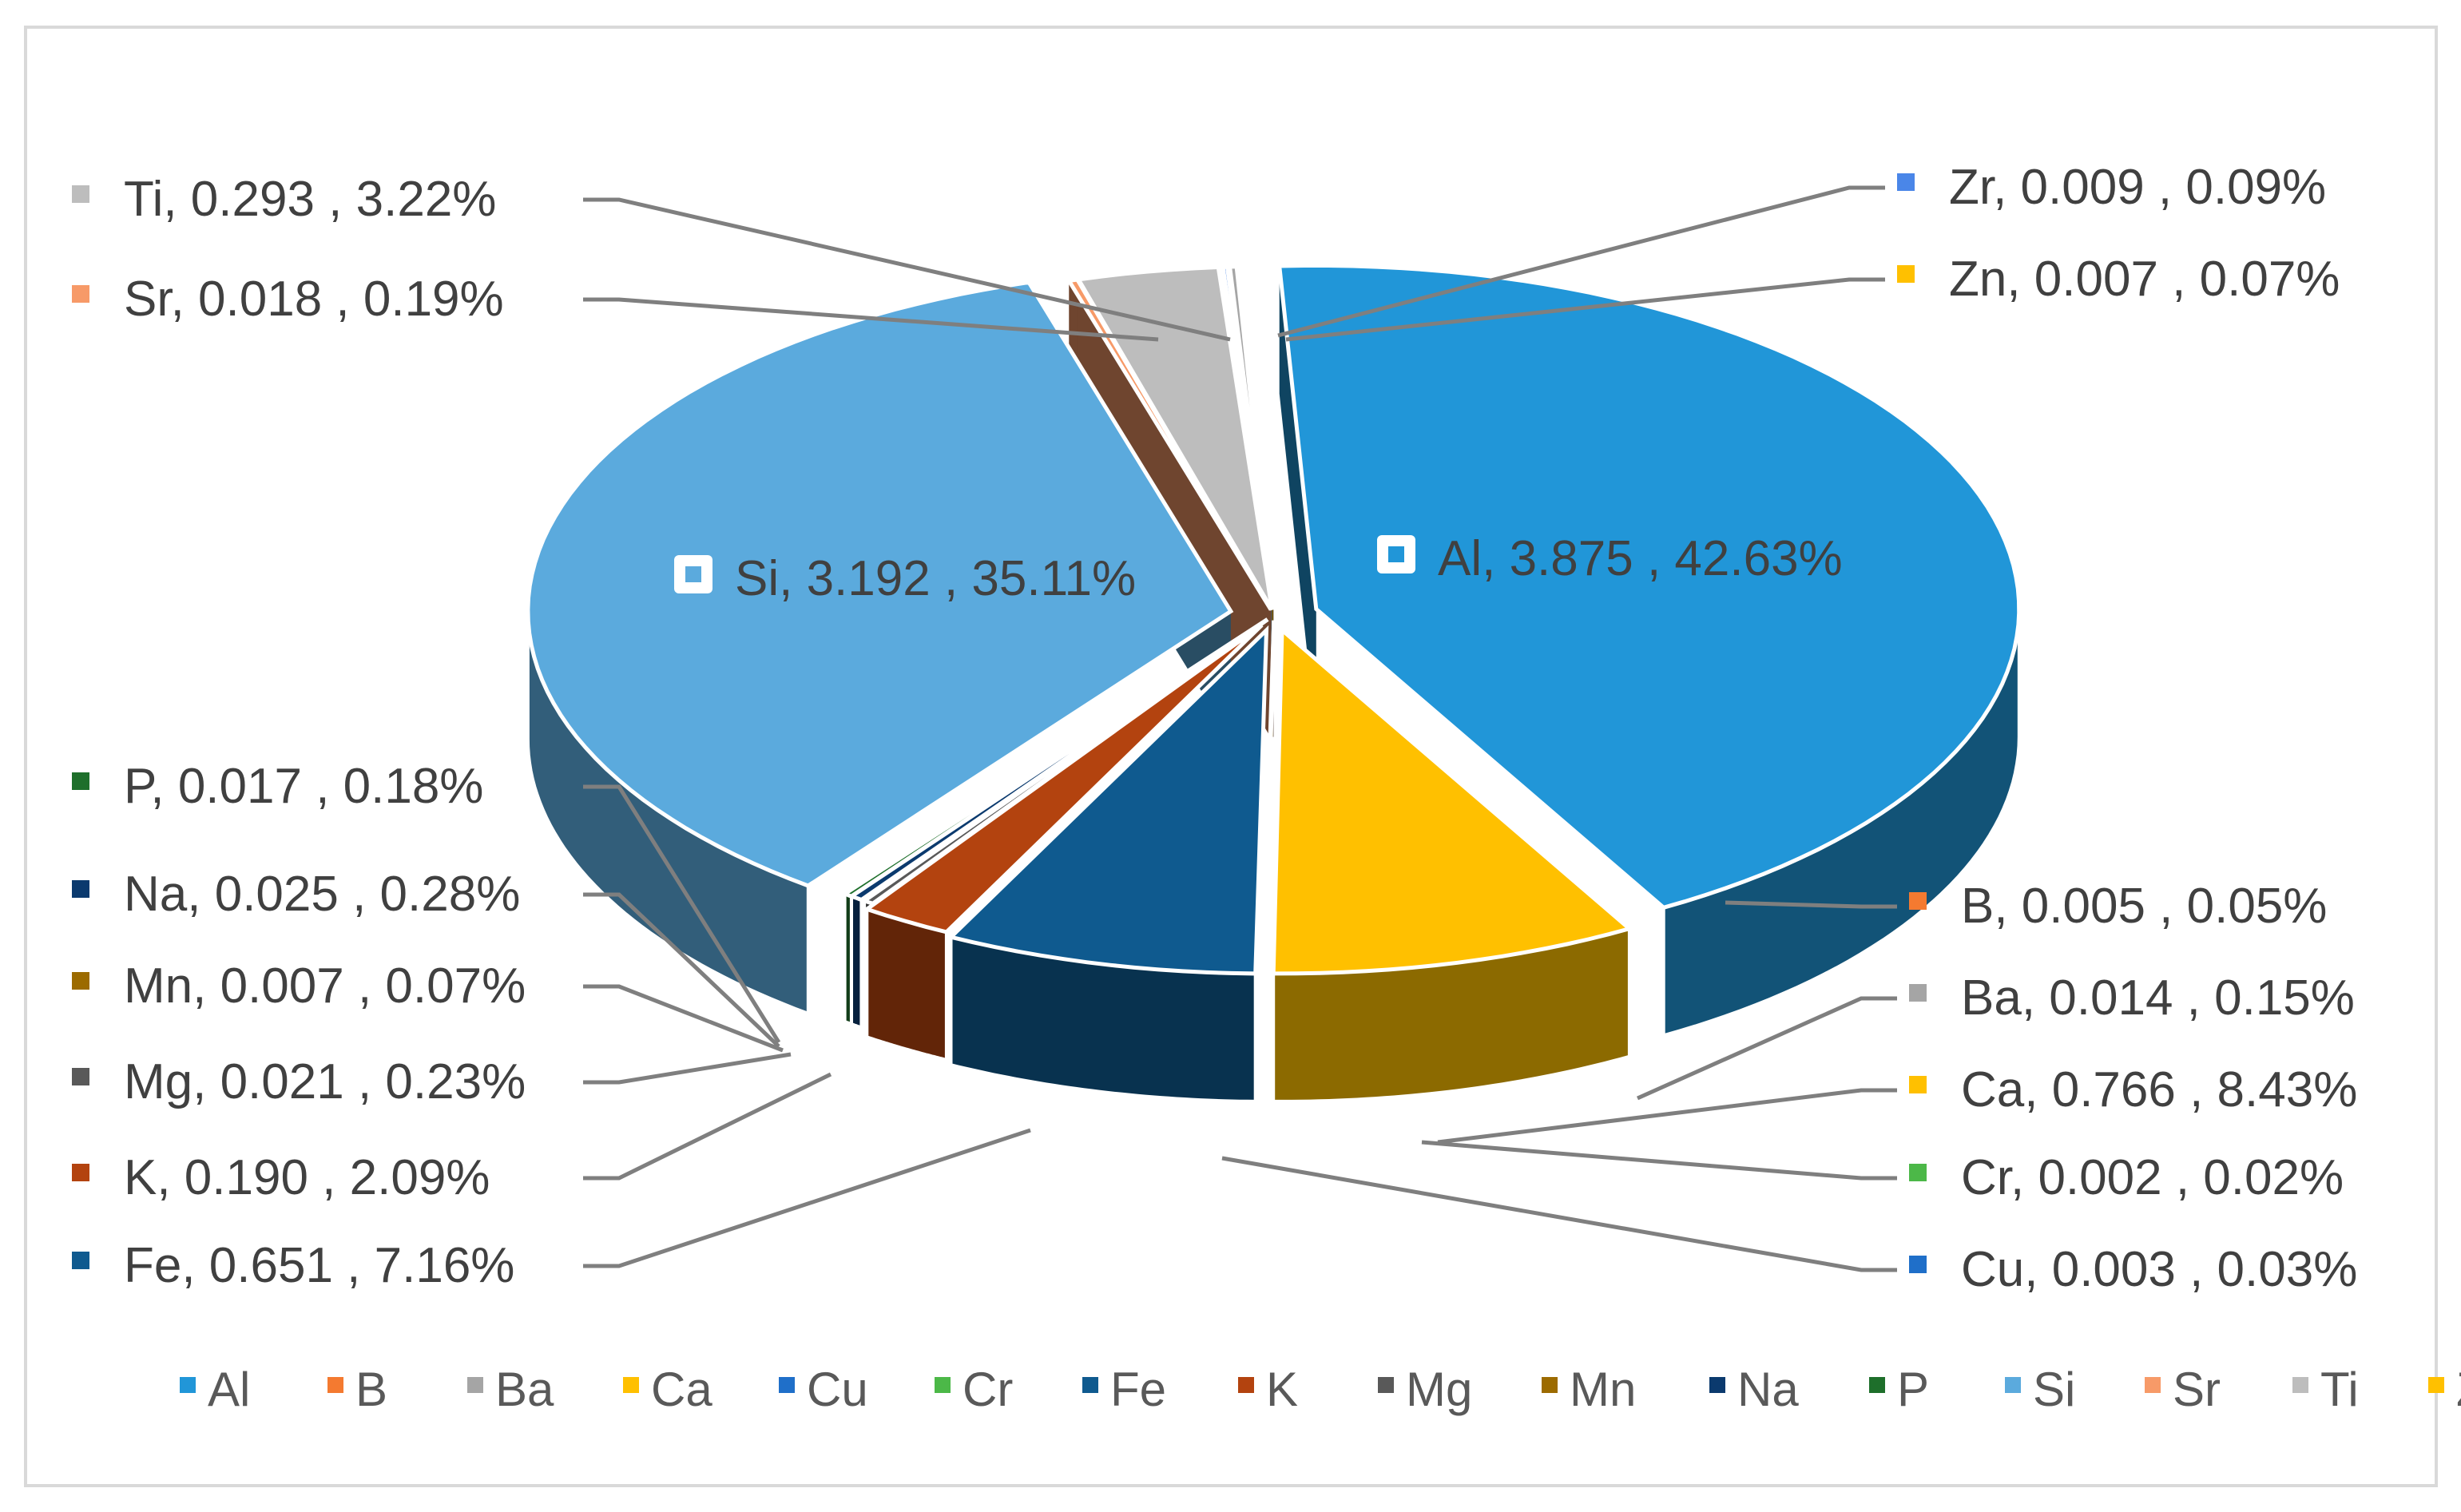 The width and height of the screenshot is (2461, 1512). I want to click on leader-line-k, so click(707, 1126).